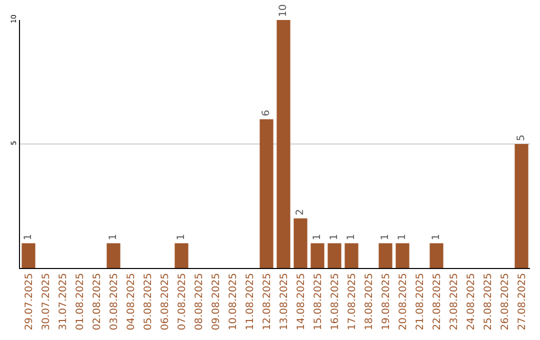 The height and width of the screenshot is (340, 540). Describe the element at coordinates (505, 301) in the screenshot. I see `x-tick-label: 26.08.2025` at that location.